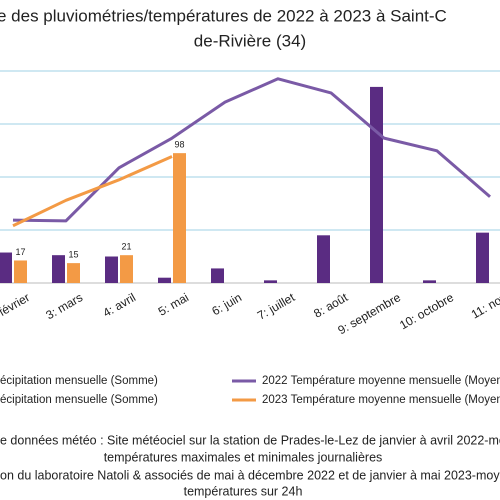 The image size is (500, 500). I want to click on x-tick-label: 5: mai, so click(173, 304).